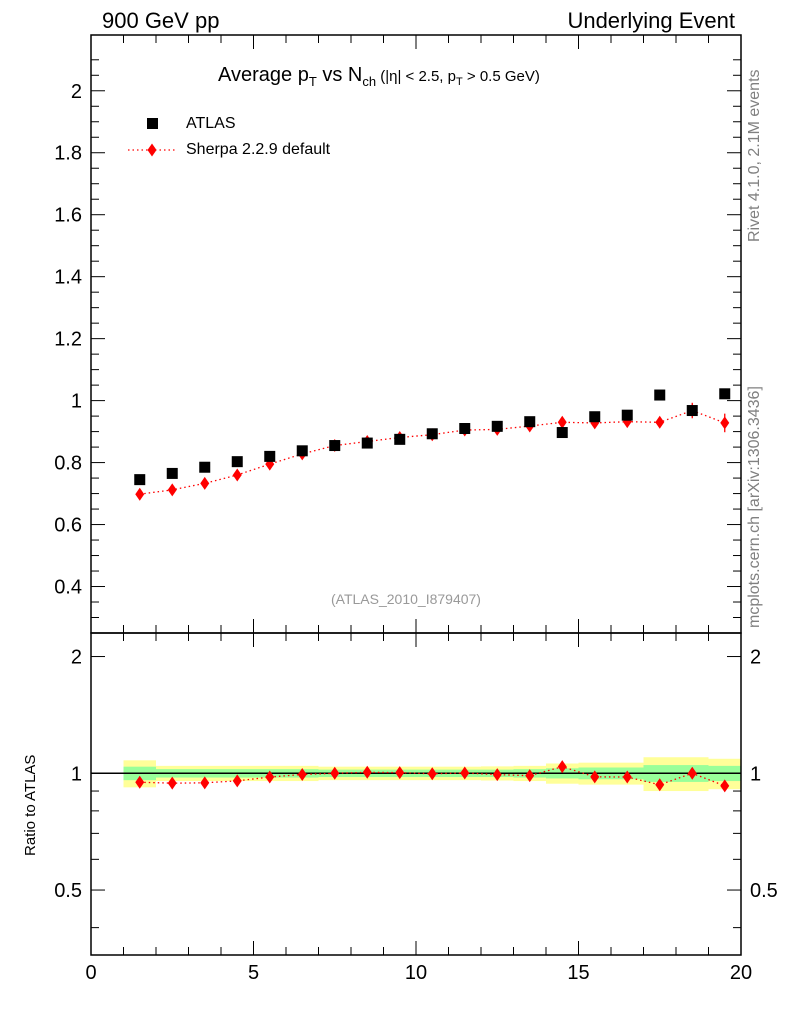 The width and height of the screenshot is (786, 1024). I want to click on main-y-tick-label: 0.8, so click(68, 464).